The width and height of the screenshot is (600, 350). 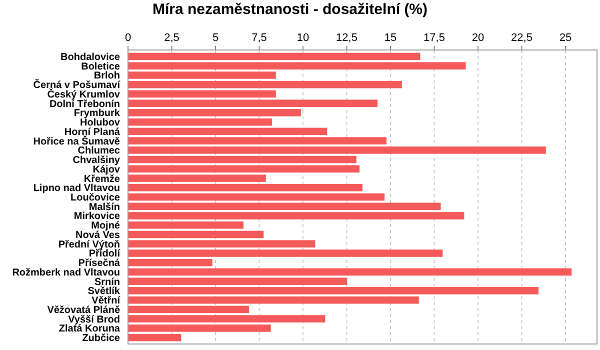 I want to click on y-tick-label: Nová Ves, so click(x=98, y=235).